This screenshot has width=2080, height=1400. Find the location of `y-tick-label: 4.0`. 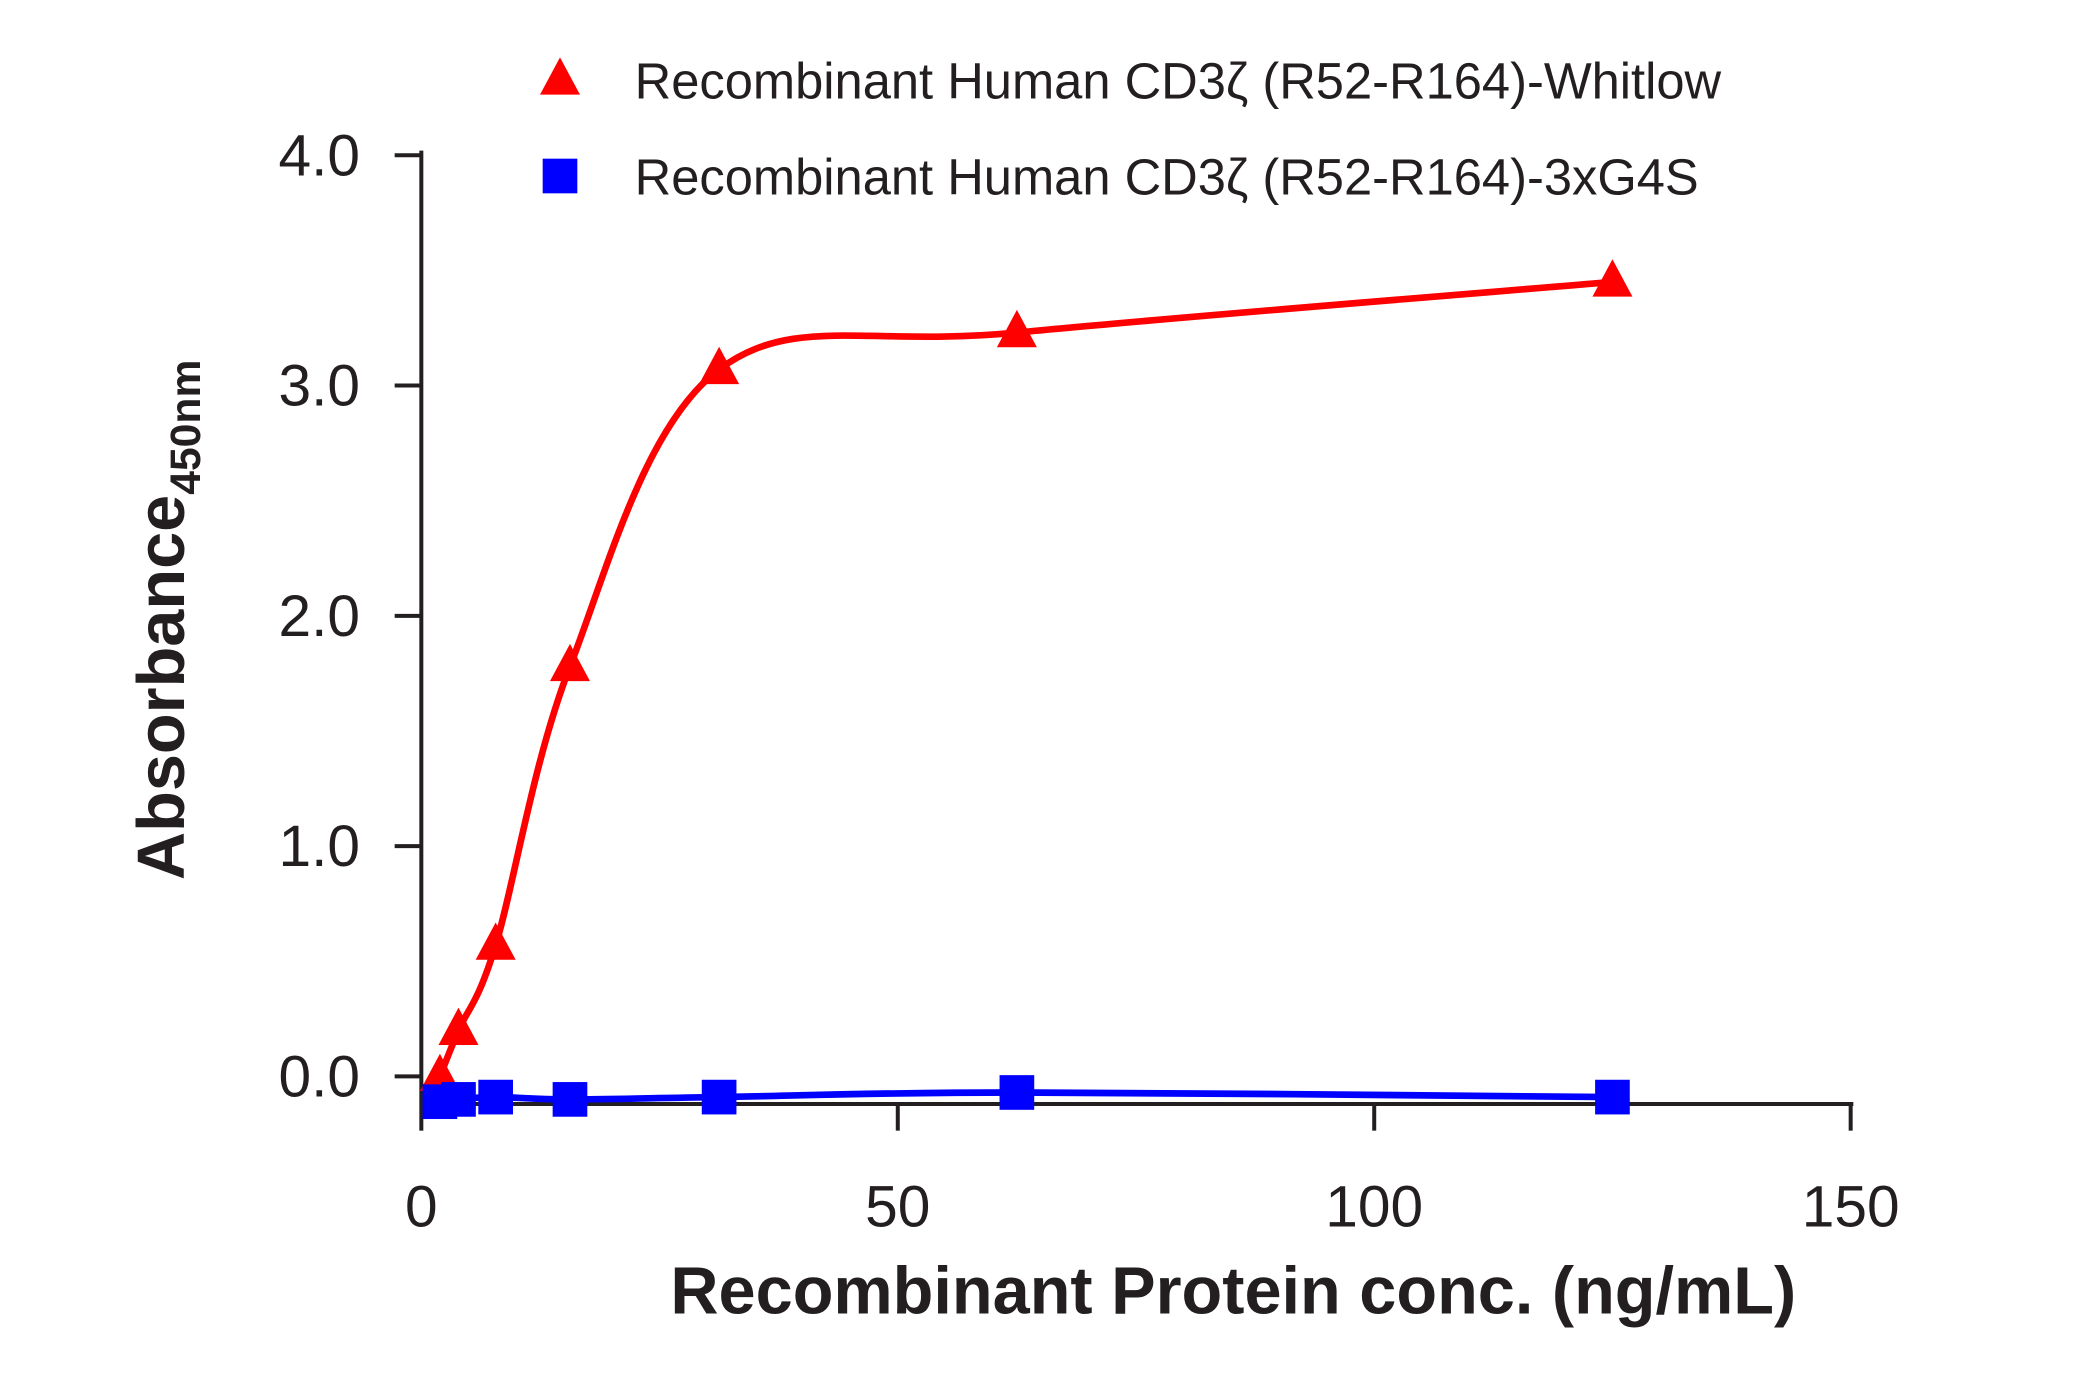

y-tick-label: 4.0 is located at coordinates (319, 155).